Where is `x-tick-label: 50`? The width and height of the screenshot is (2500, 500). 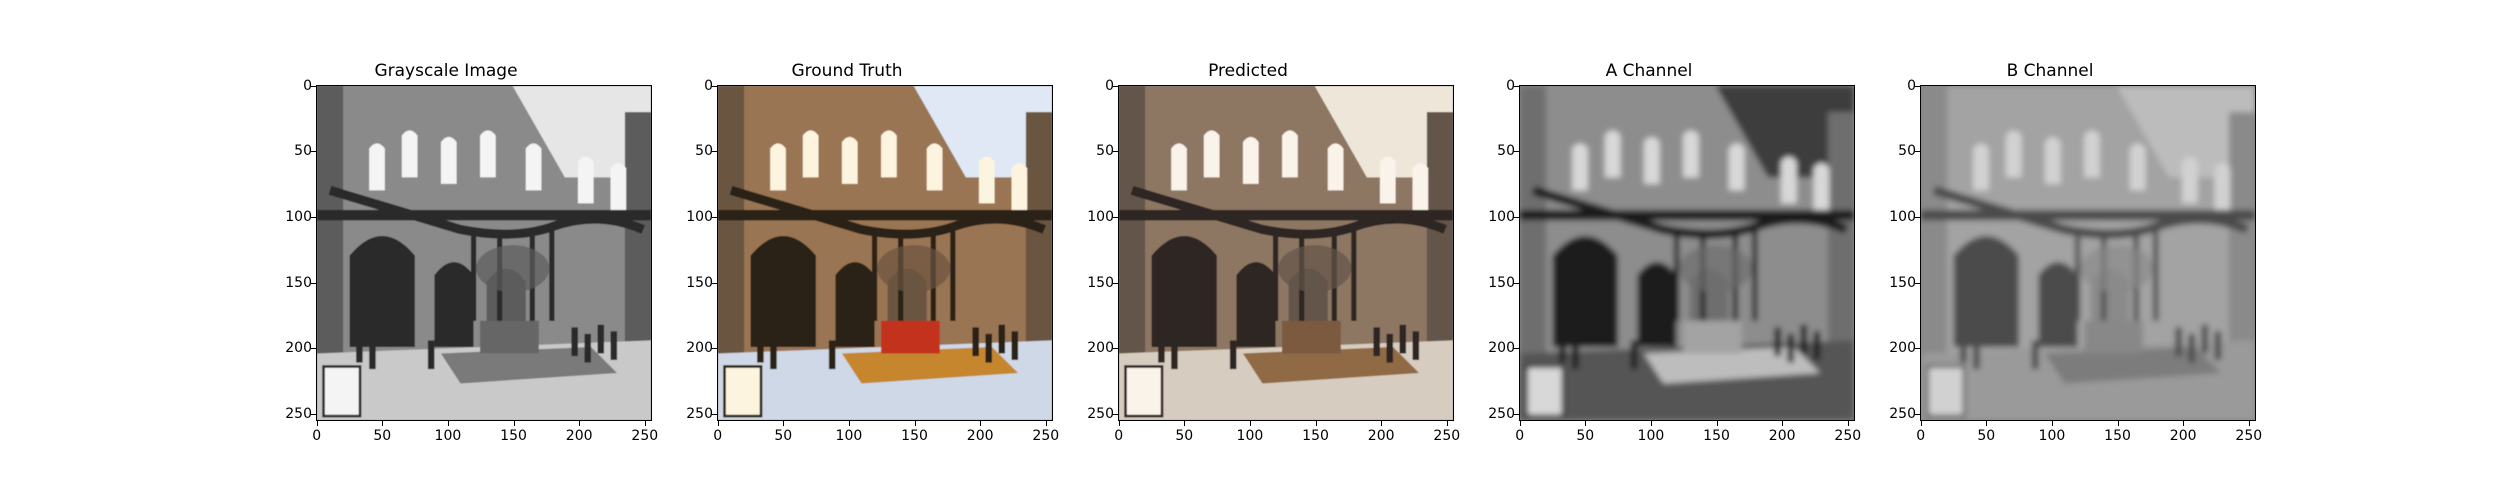
x-tick-label: 50 is located at coordinates (1986, 436).